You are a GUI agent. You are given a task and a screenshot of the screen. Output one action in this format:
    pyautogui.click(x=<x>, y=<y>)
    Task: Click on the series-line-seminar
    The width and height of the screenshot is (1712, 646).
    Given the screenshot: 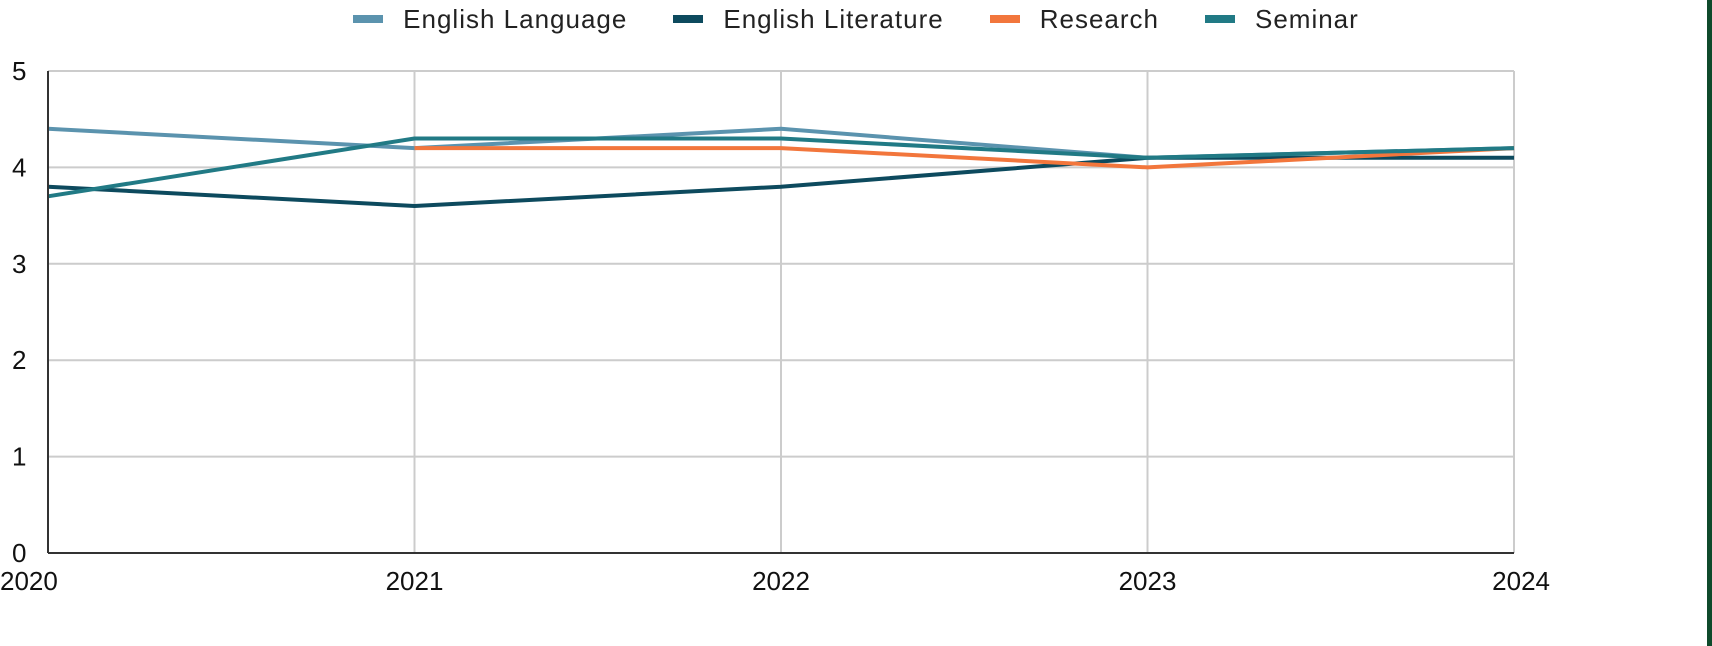 What is the action you would take?
    pyautogui.click(x=781, y=167)
    